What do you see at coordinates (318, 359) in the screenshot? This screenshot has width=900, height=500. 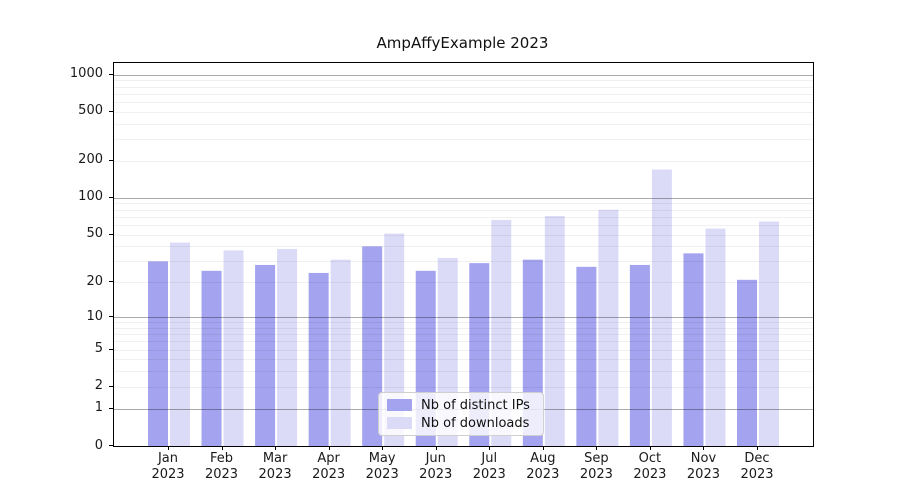 I see `bar-distinct-ips-apr` at bounding box center [318, 359].